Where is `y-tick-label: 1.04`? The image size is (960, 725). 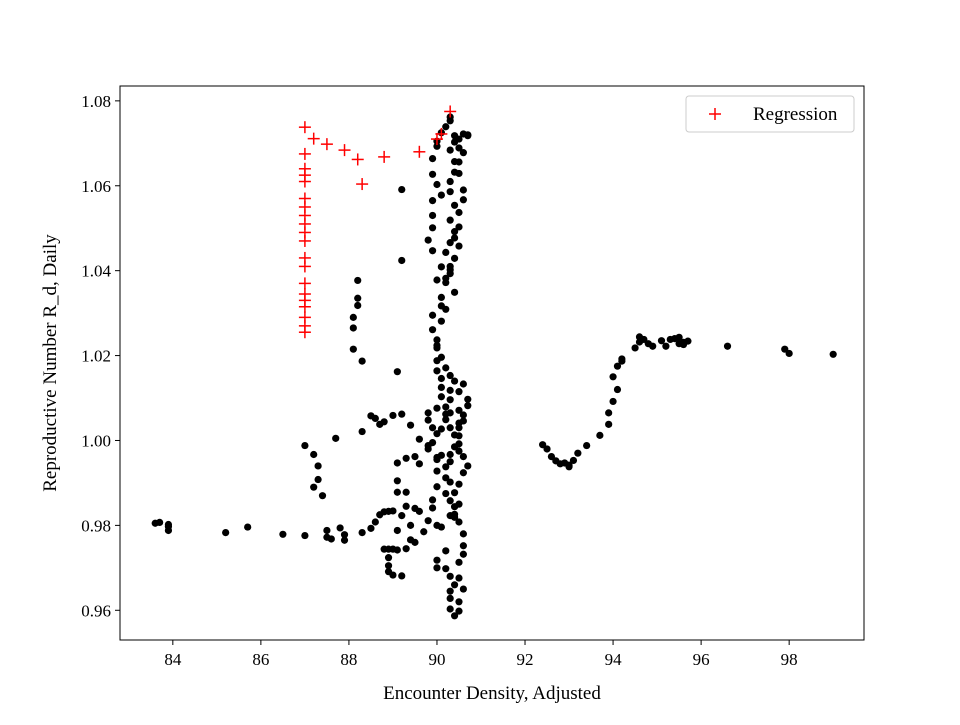 y-tick-label: 1.04 is located at coordinates (96, 271).